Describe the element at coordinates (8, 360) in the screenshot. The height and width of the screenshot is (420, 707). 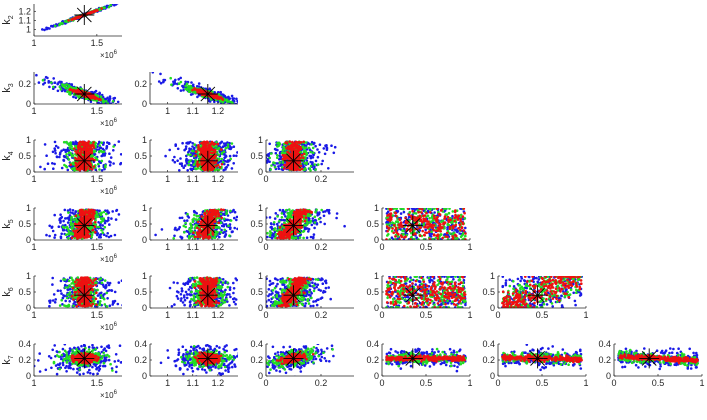
I see `row-y-label: k7` at that location.